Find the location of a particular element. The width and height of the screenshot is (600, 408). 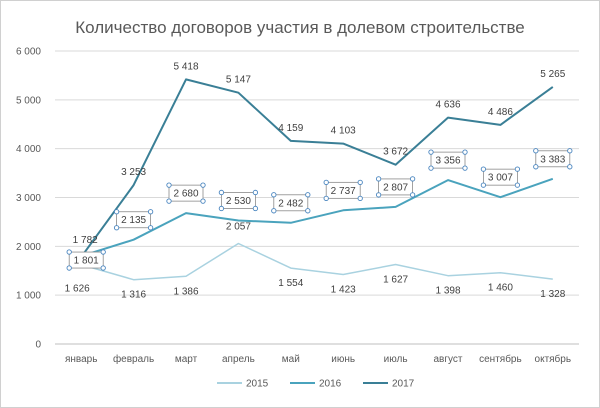

data-label-2016: 2 680 is located at coordinates (185, 194).